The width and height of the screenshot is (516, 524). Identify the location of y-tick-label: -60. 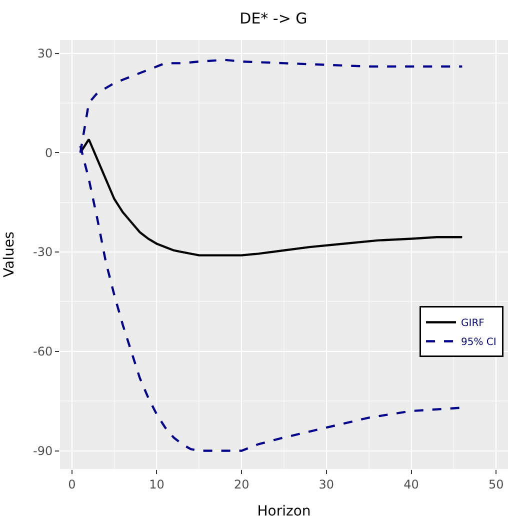
(42, 351).